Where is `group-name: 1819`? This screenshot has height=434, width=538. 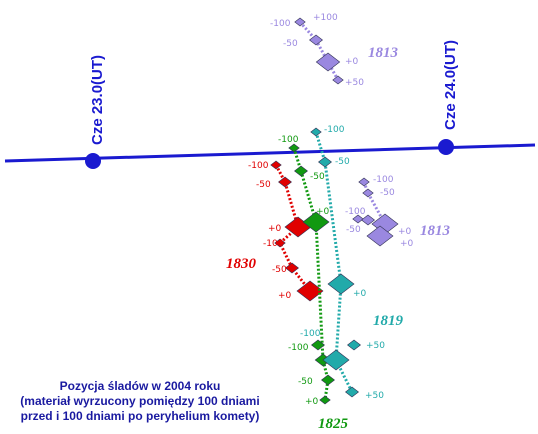
group-name: 1819 is located at coordinates (388, 321).